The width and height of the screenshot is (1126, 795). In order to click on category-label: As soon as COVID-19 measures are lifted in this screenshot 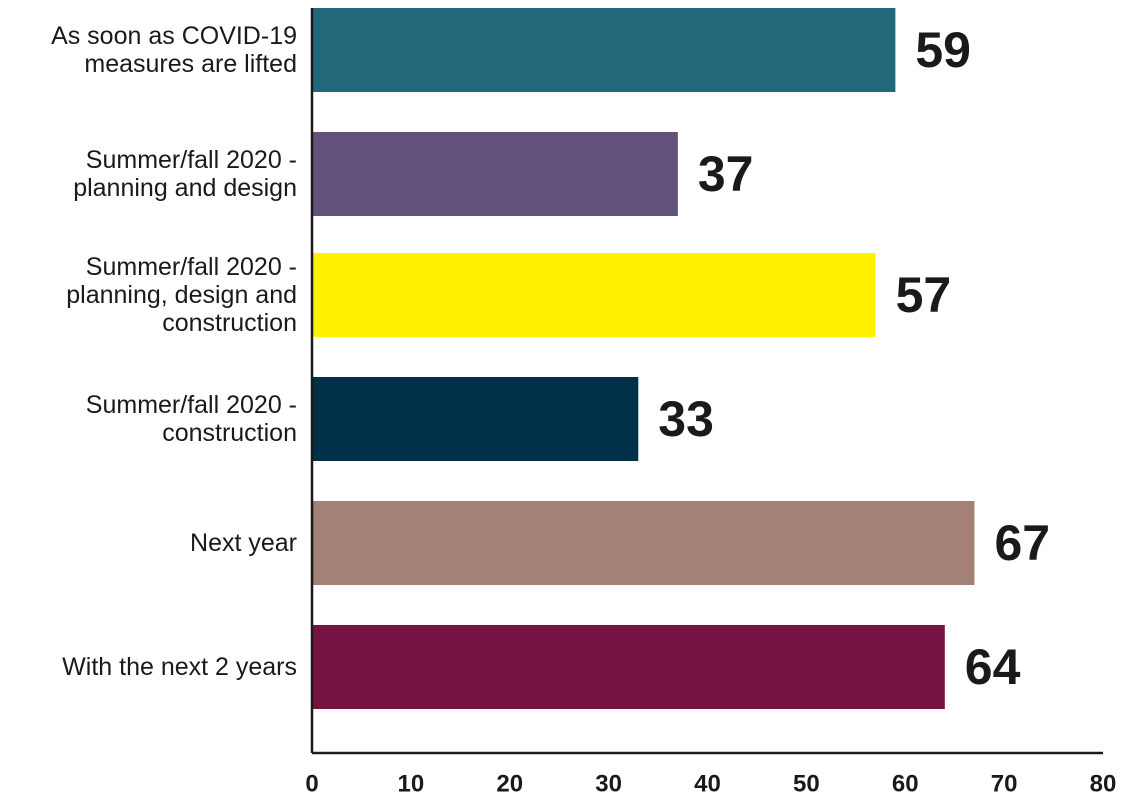, I will do `click(174, 50)`.